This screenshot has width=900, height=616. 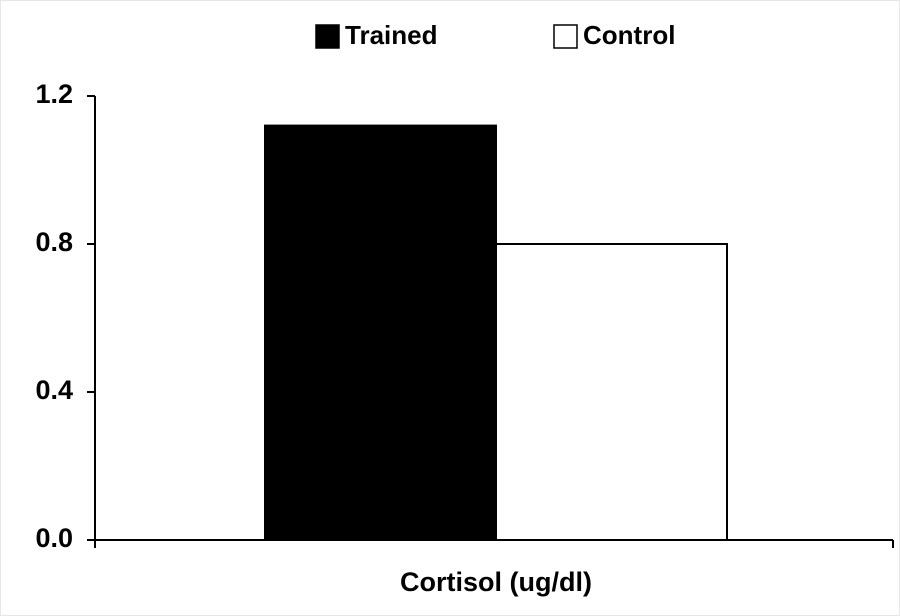 I want to click on y-tick-label: 0.4, so click(x=54, y=390).